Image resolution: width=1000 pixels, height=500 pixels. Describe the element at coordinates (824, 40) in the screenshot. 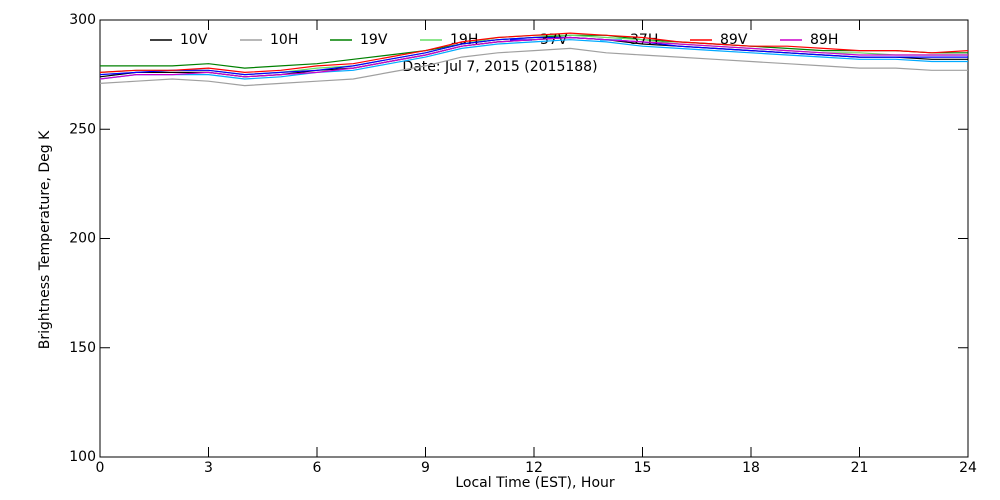

I see `legend-label: 89H` at that location.